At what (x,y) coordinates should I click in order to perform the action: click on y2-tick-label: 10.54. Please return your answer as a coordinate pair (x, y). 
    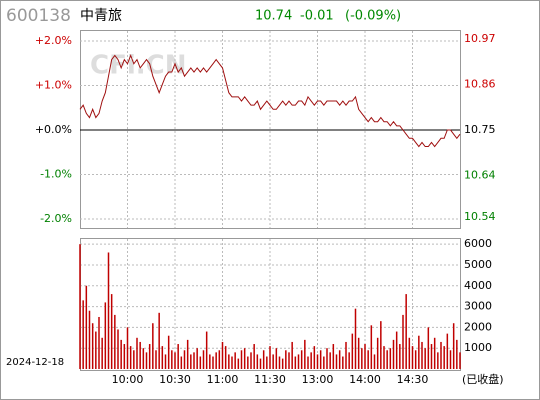
    Looking at the image, I should click on (480, 216).